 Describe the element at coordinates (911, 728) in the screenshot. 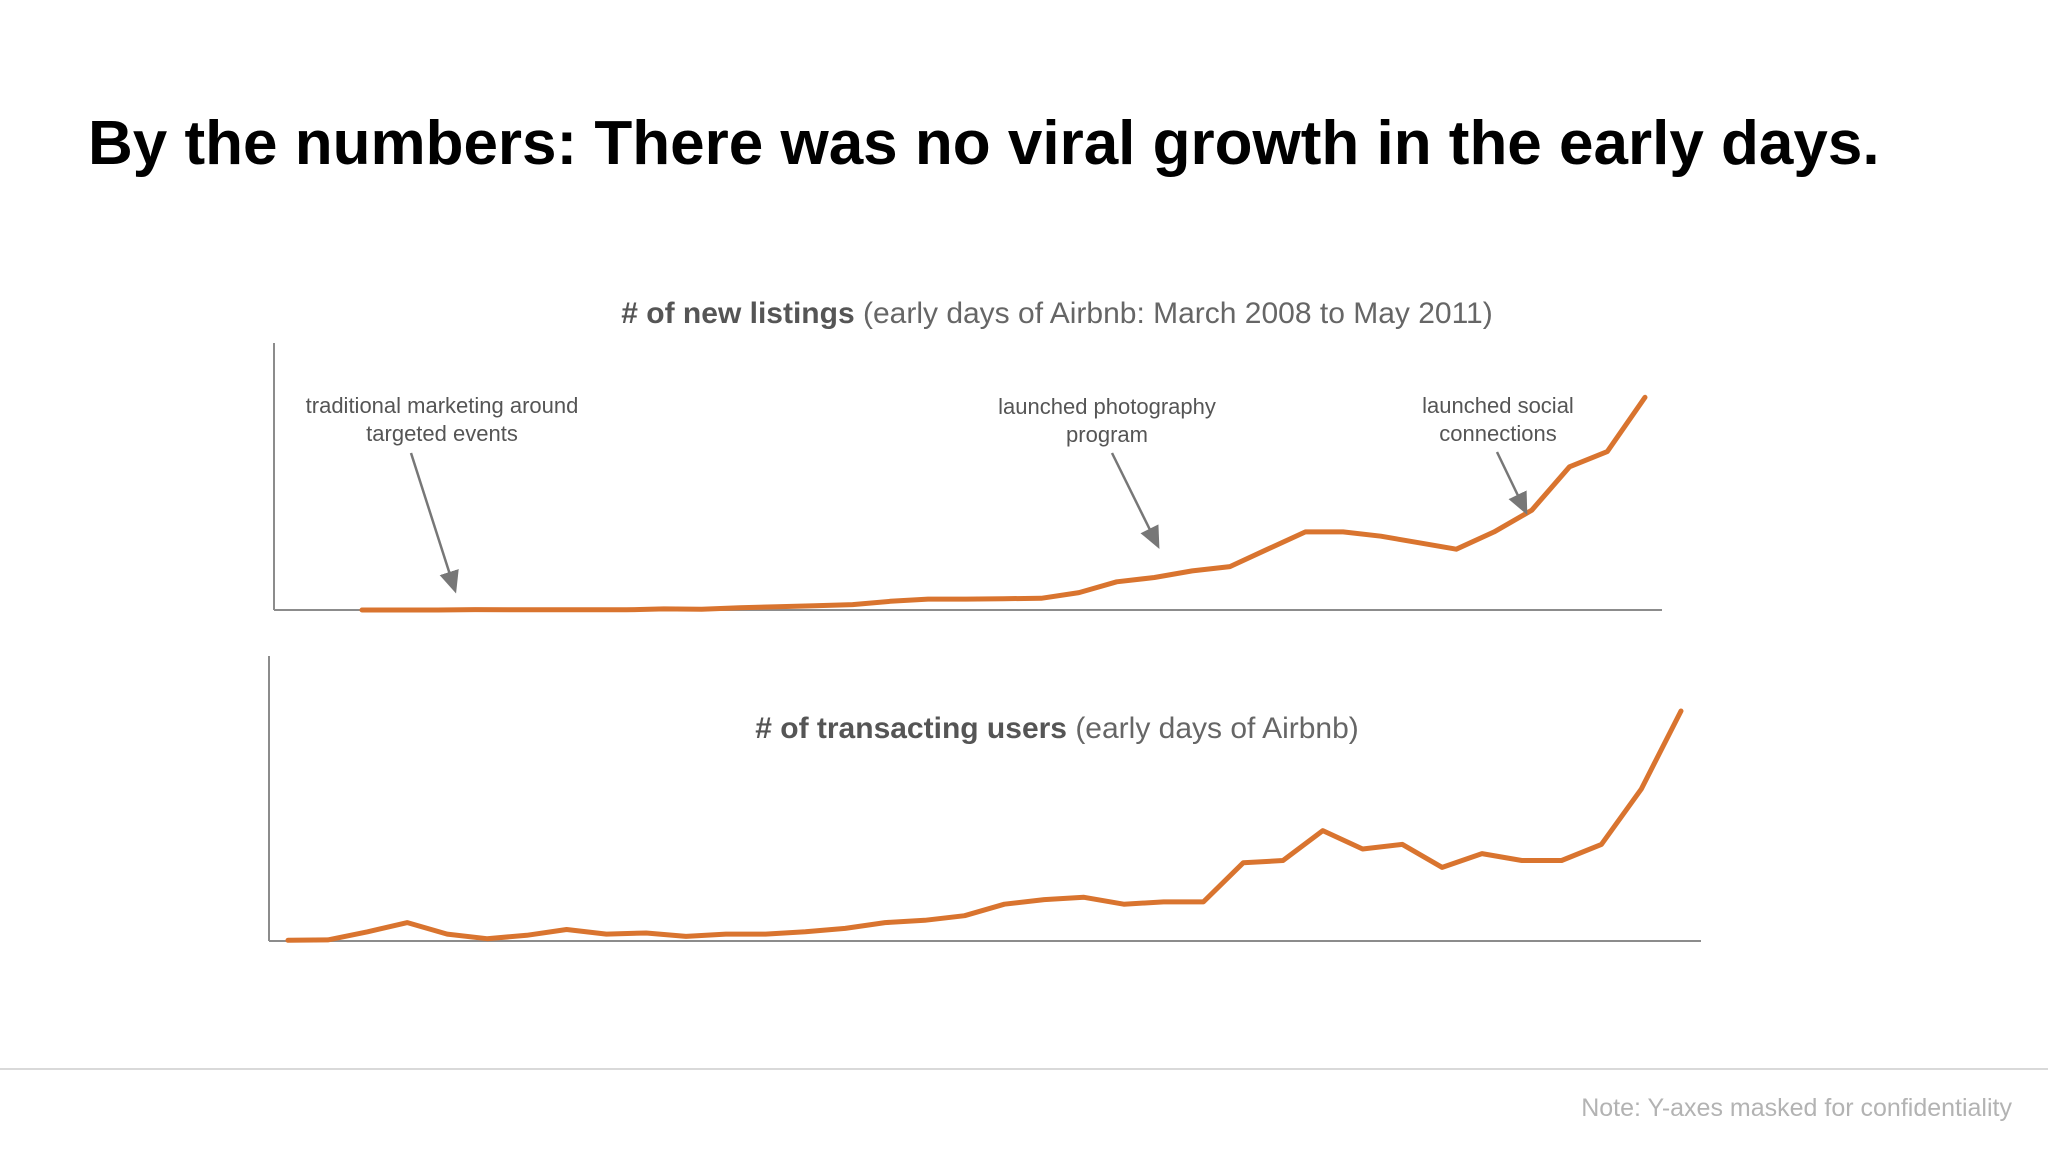

I see `users-chart-title-bold: # of transacting users` at that location.